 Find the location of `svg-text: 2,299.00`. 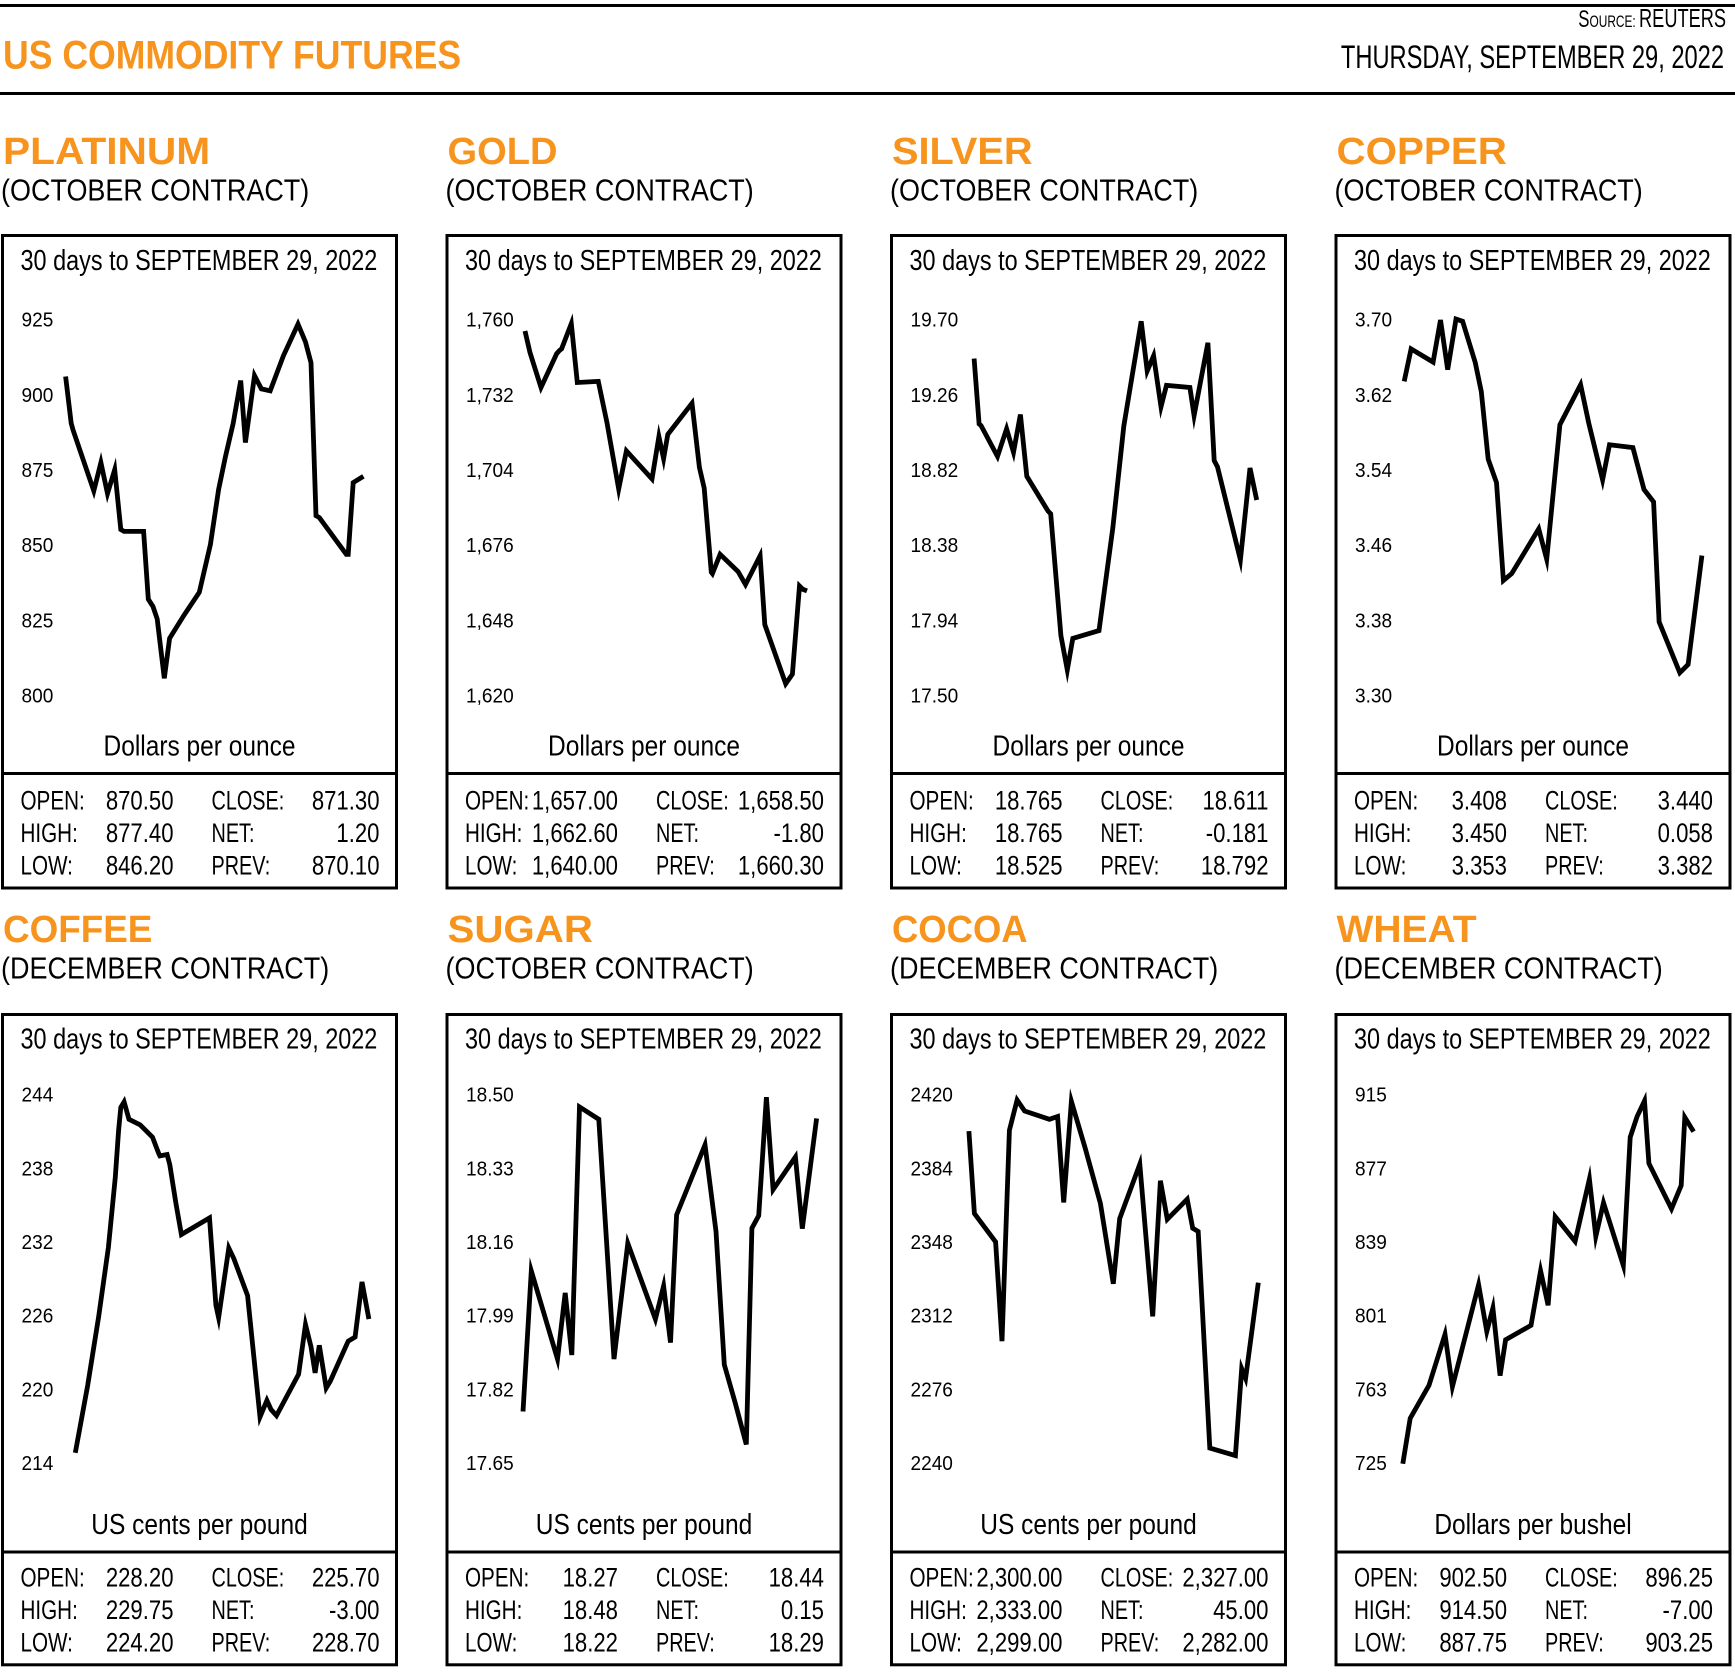

svg-text: 2,299.00 is located at coordinates (1019, 1644).